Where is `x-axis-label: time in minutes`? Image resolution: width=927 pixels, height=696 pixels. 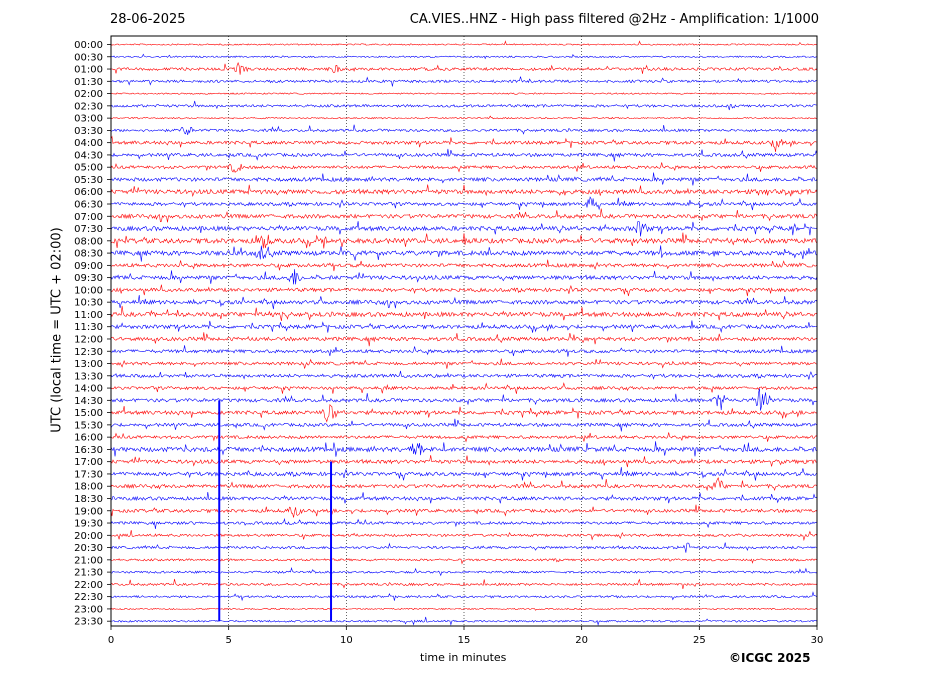 x-axis-label: time in minutes is located at coordinates (463, 657).